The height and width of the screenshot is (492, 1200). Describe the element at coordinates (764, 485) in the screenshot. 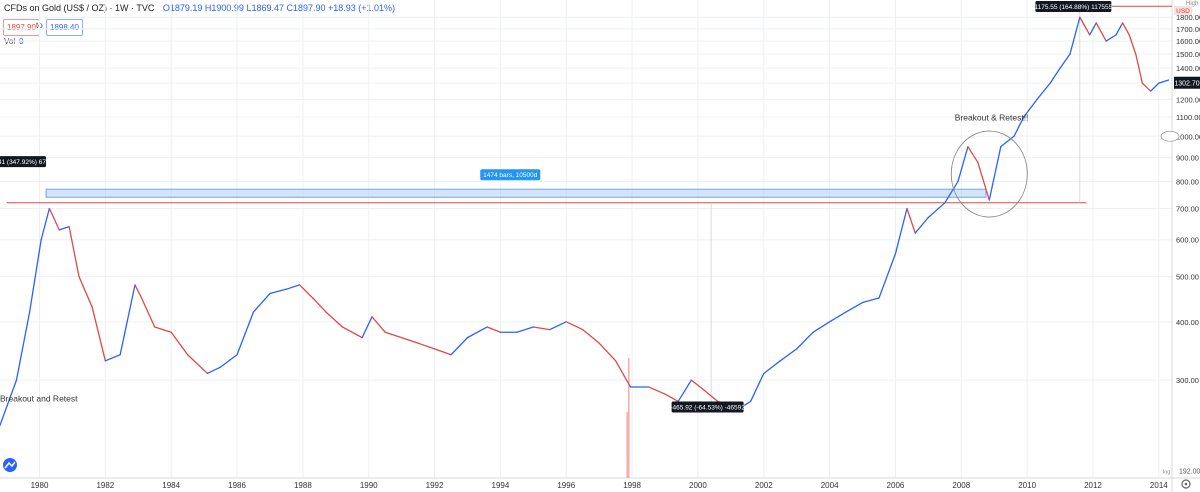

I see `x-tick-label: 2002` at that location.